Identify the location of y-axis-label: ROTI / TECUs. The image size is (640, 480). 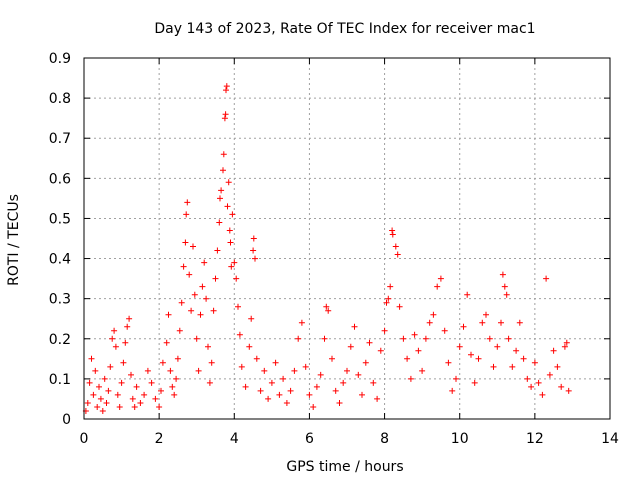
(14, 240).